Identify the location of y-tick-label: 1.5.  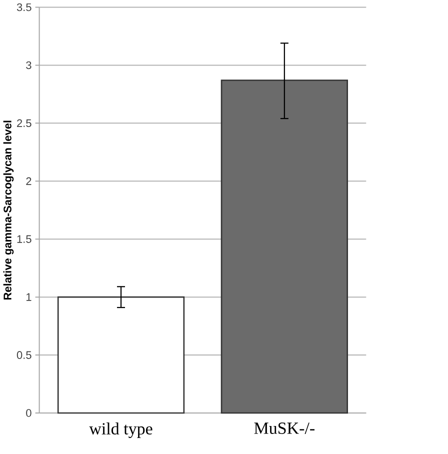
(24, 239).